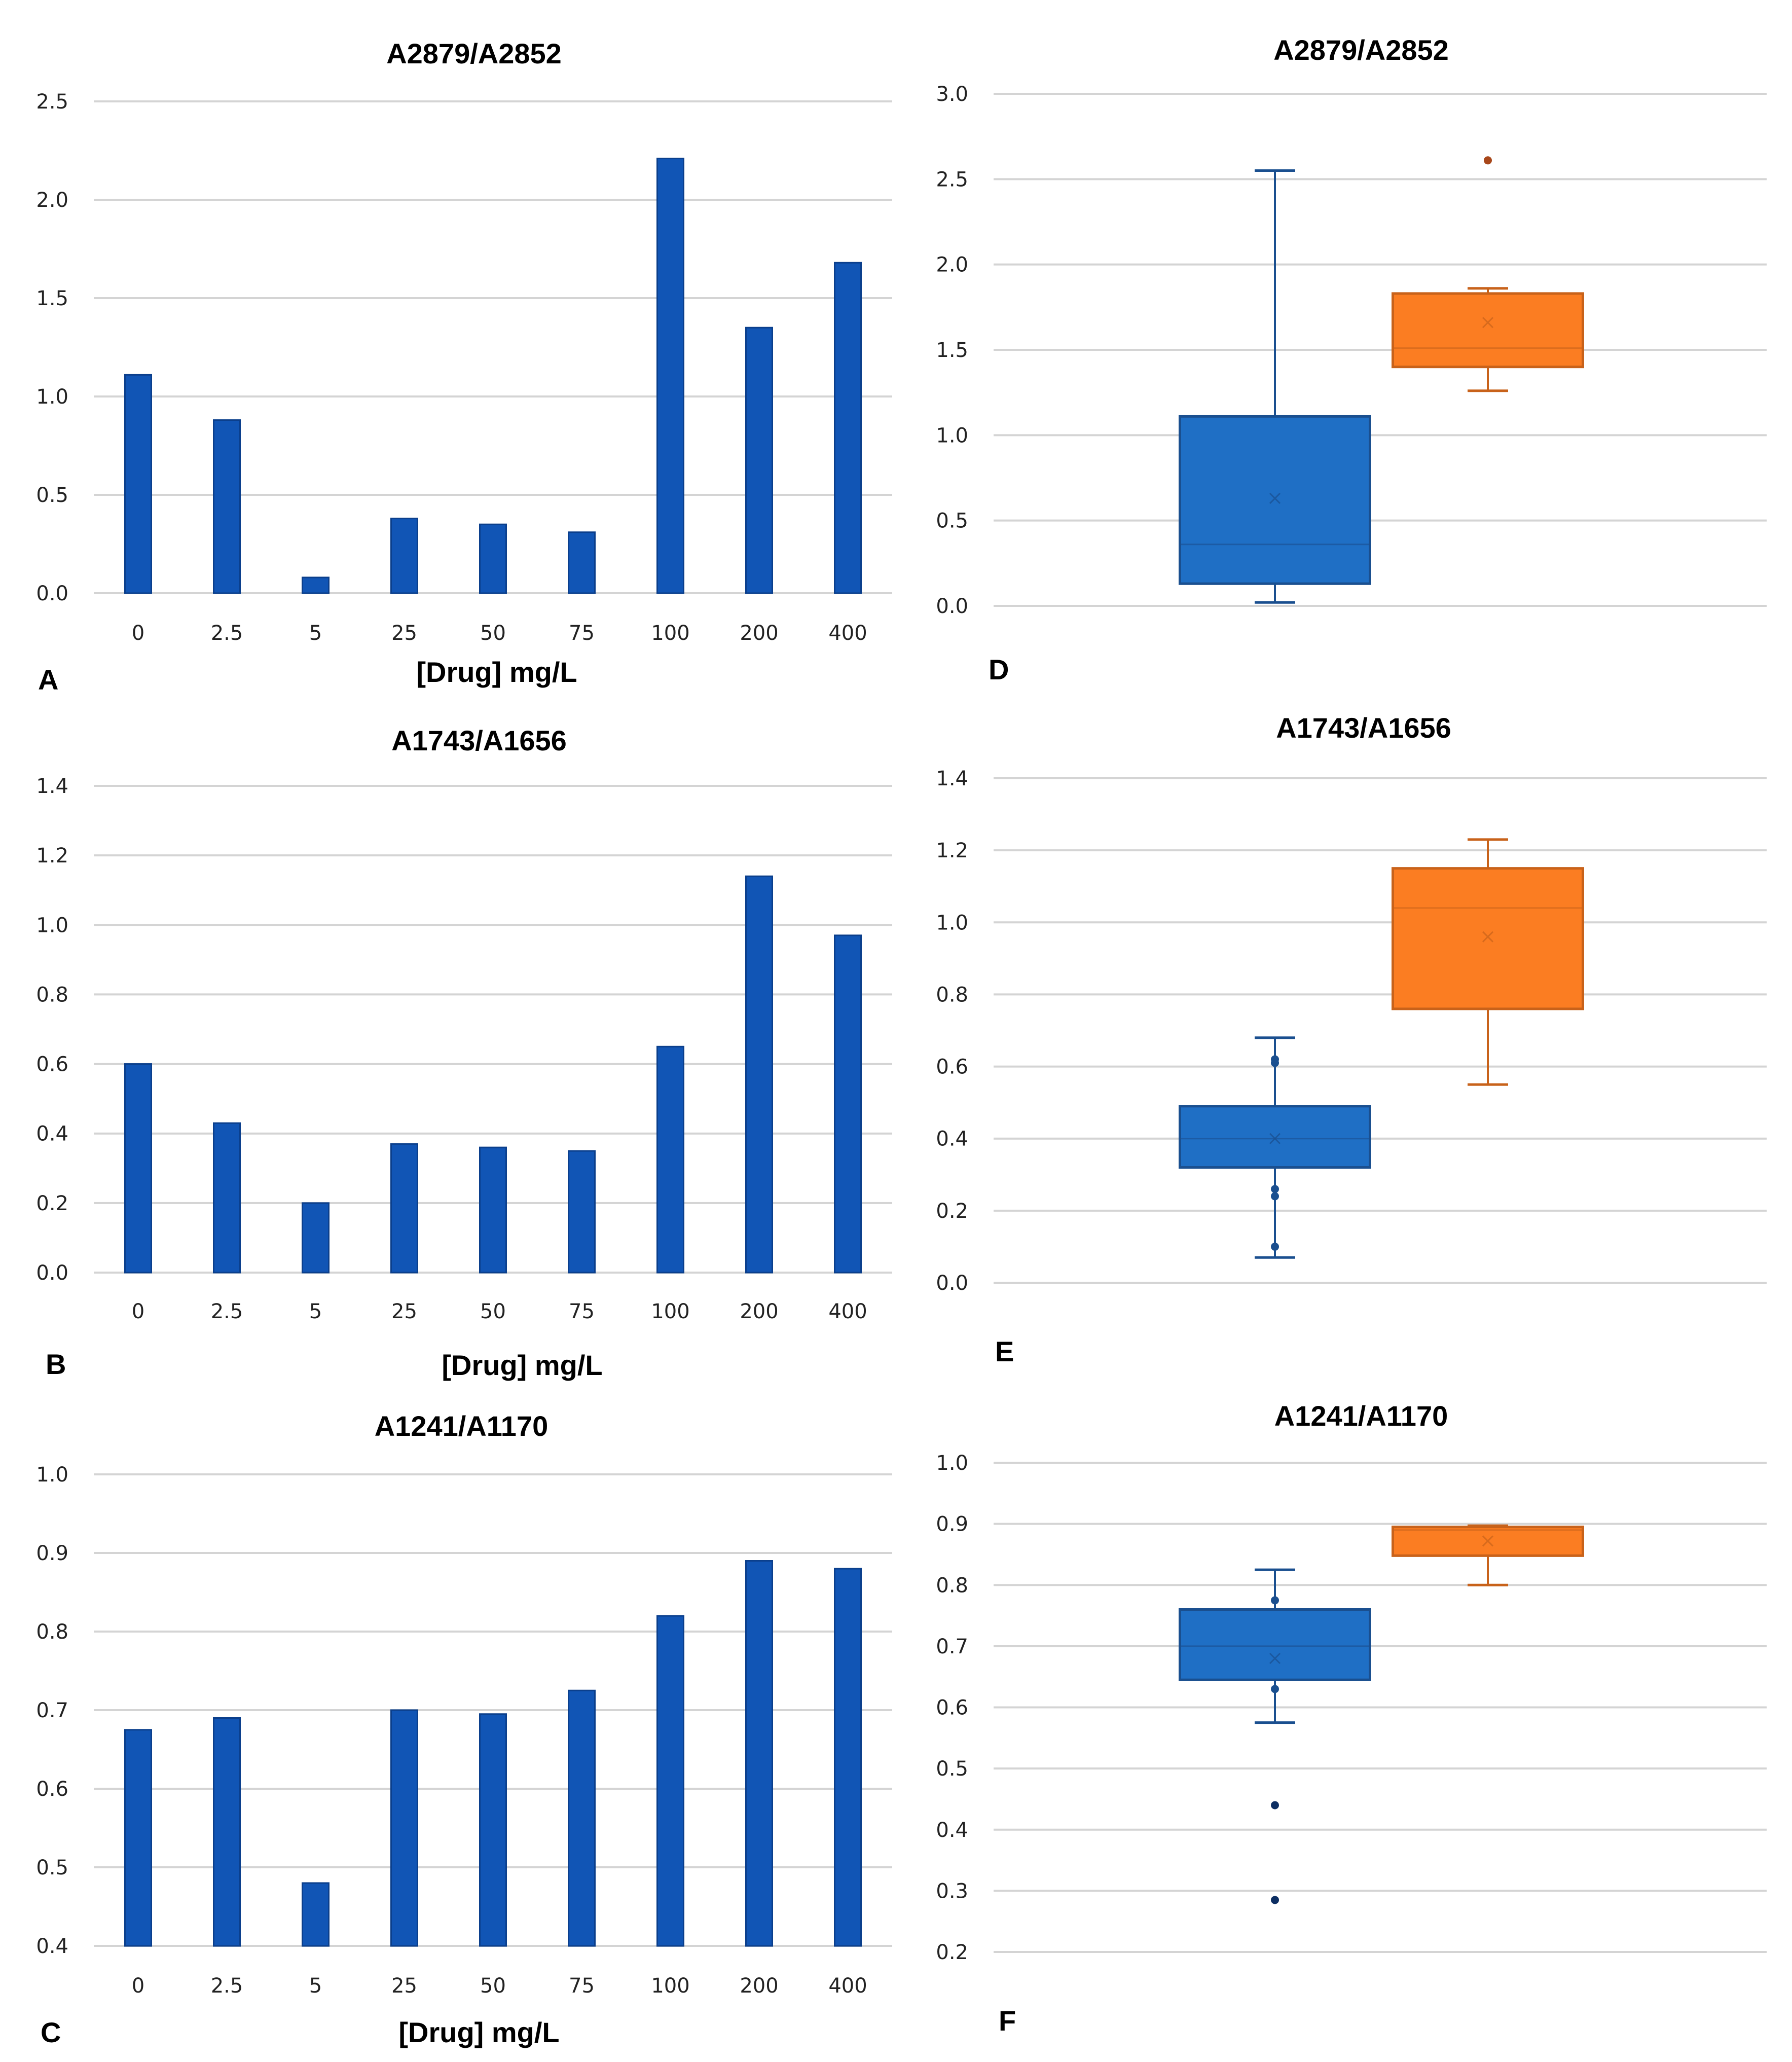 This screenshot has height=2062, width=1792. I want to click on box-iqr, so click(1275, 500).